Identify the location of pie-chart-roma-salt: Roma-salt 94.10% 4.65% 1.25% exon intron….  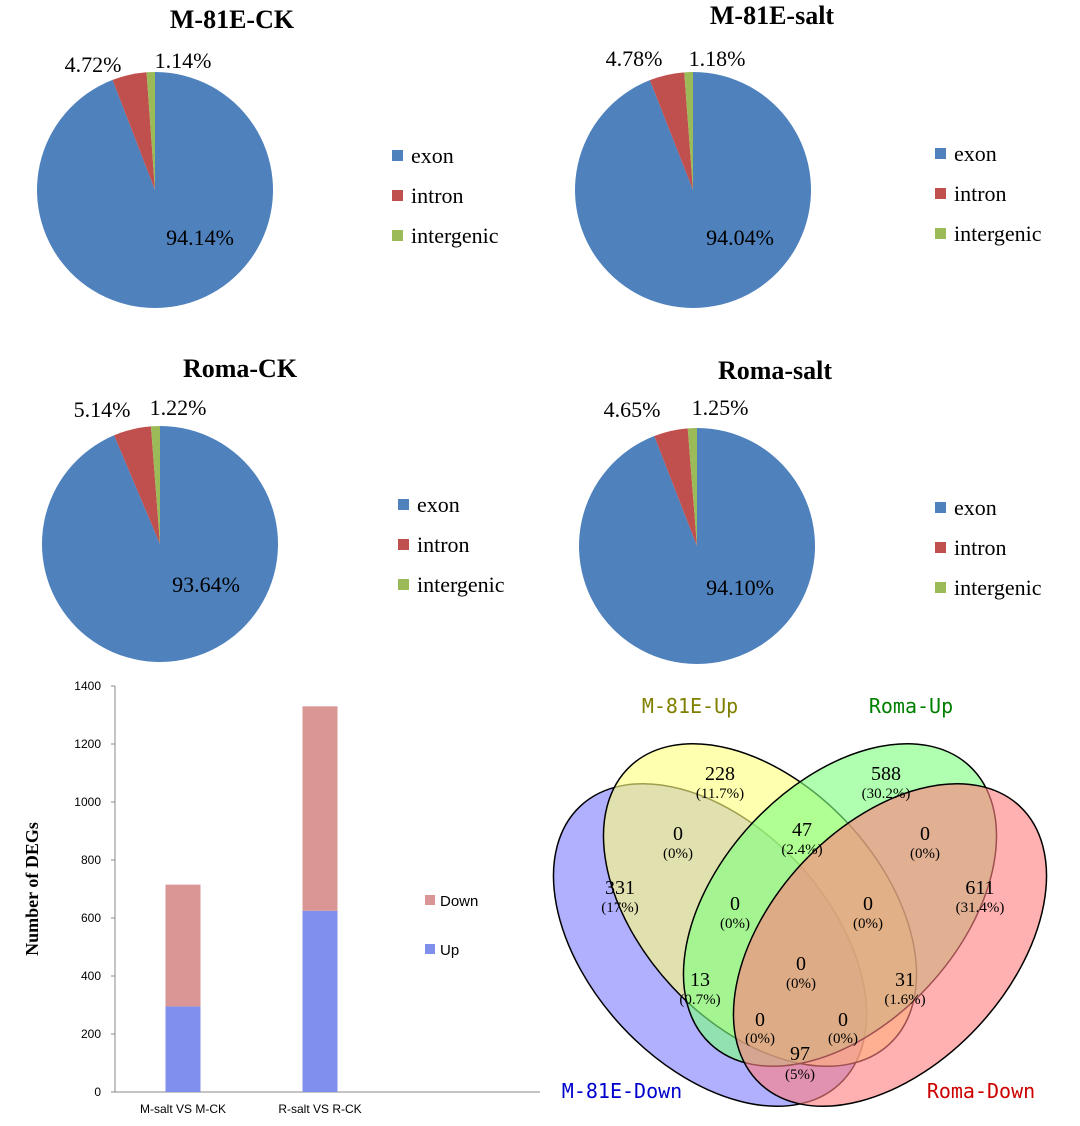
(810, 510).